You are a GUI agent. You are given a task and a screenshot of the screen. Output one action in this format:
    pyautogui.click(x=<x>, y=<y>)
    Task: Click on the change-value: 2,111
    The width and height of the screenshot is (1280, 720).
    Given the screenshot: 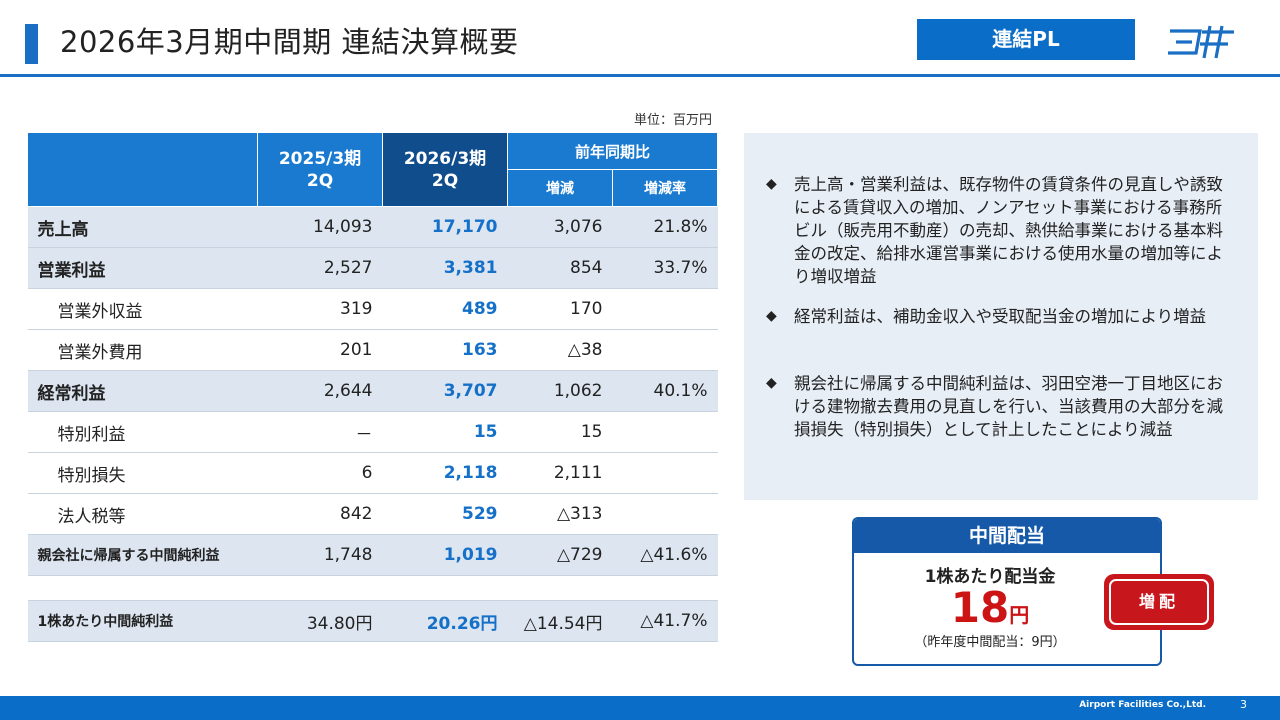 What is the action you would take?
    pyautogui.click(x=560, y=473)
    